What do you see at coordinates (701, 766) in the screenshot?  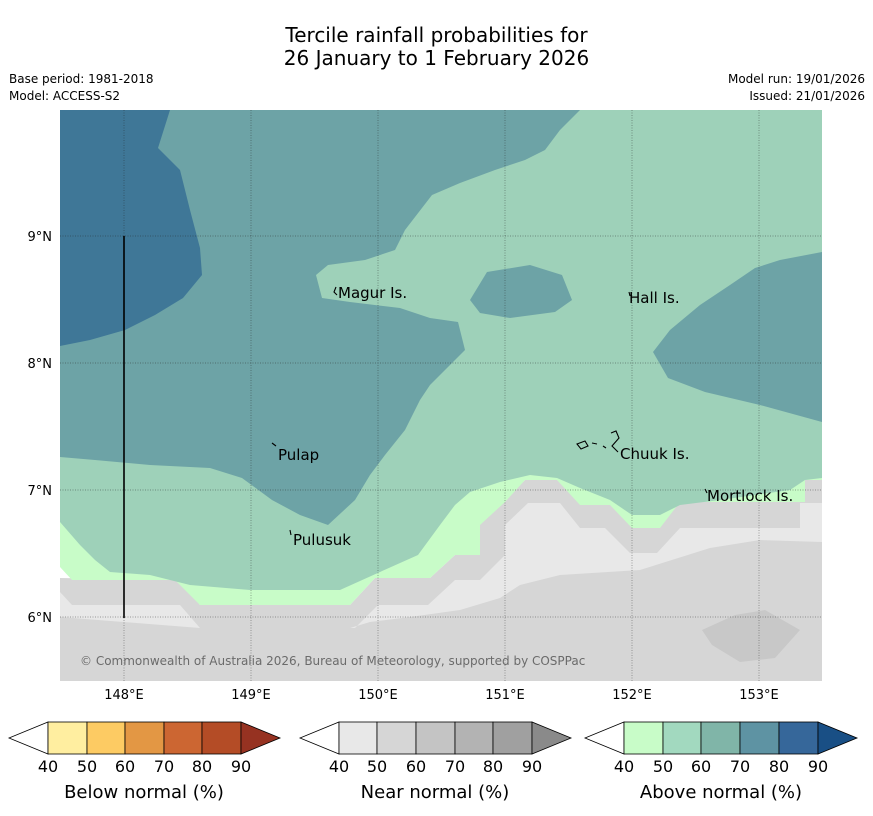 I see `cb-above-tick-60: 60` at bounding box center [701, 766].